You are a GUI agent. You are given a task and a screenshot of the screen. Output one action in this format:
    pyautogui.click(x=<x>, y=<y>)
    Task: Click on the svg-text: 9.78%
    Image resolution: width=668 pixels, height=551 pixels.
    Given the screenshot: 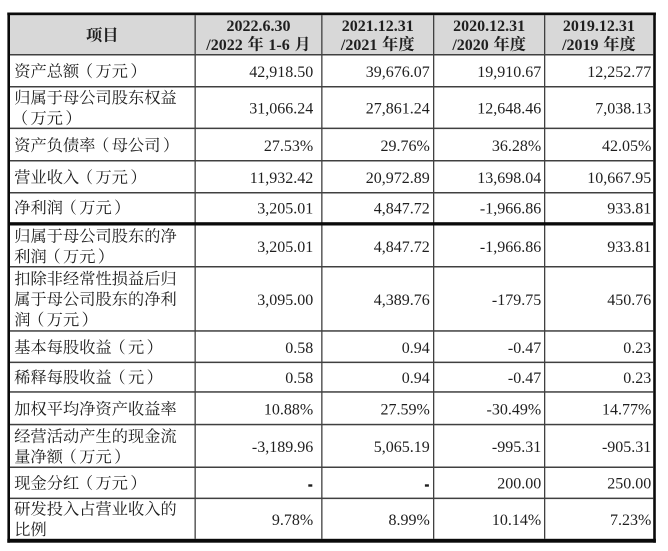 What is the action you would take?
    pyautogui.click(x=292, y=520)
    